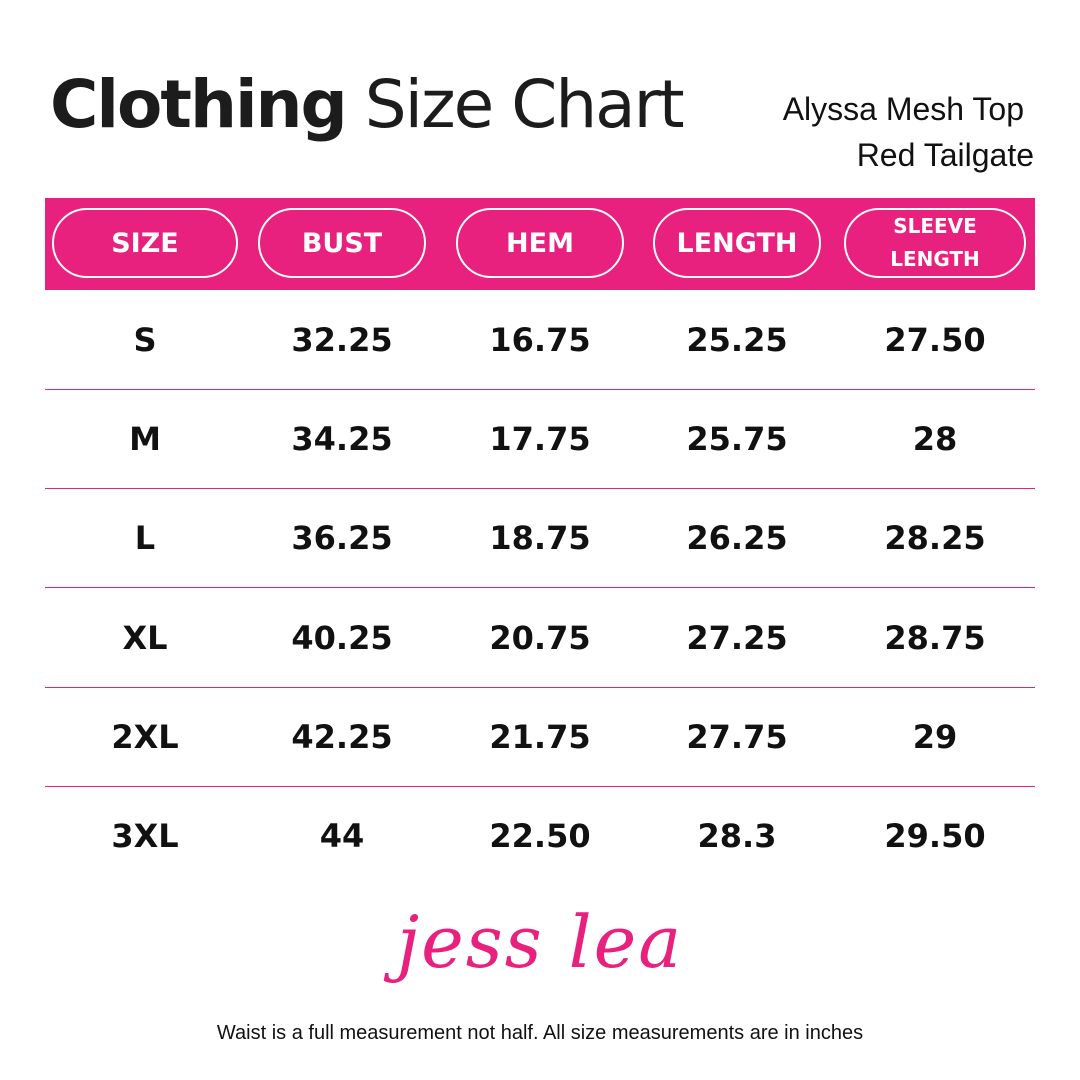 Image resolution: width=1080 pixels, height=1080 pixels. What do you see at coordinates (737, 439) in the screenshot?
I see `table-cell: 25.75` at bounding box center [737, 439].